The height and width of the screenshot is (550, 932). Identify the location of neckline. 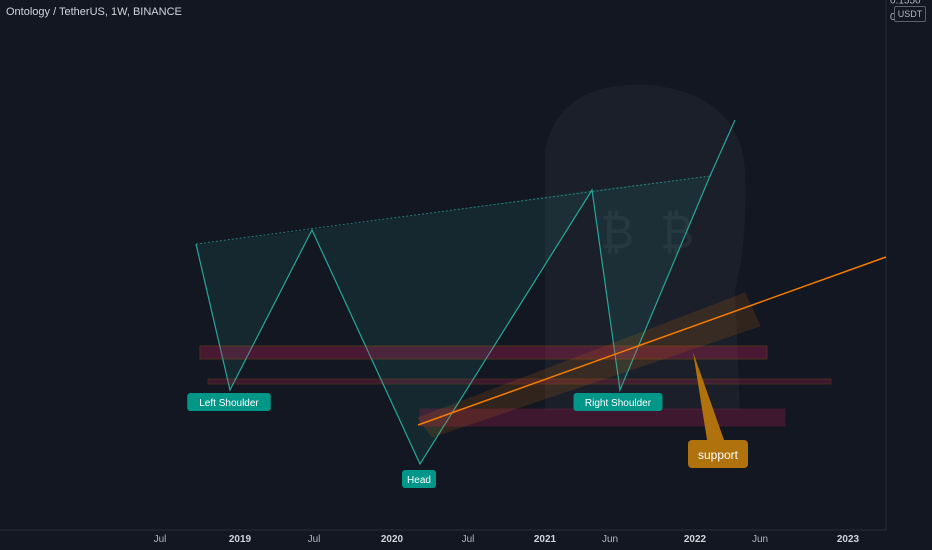
(453, 210).